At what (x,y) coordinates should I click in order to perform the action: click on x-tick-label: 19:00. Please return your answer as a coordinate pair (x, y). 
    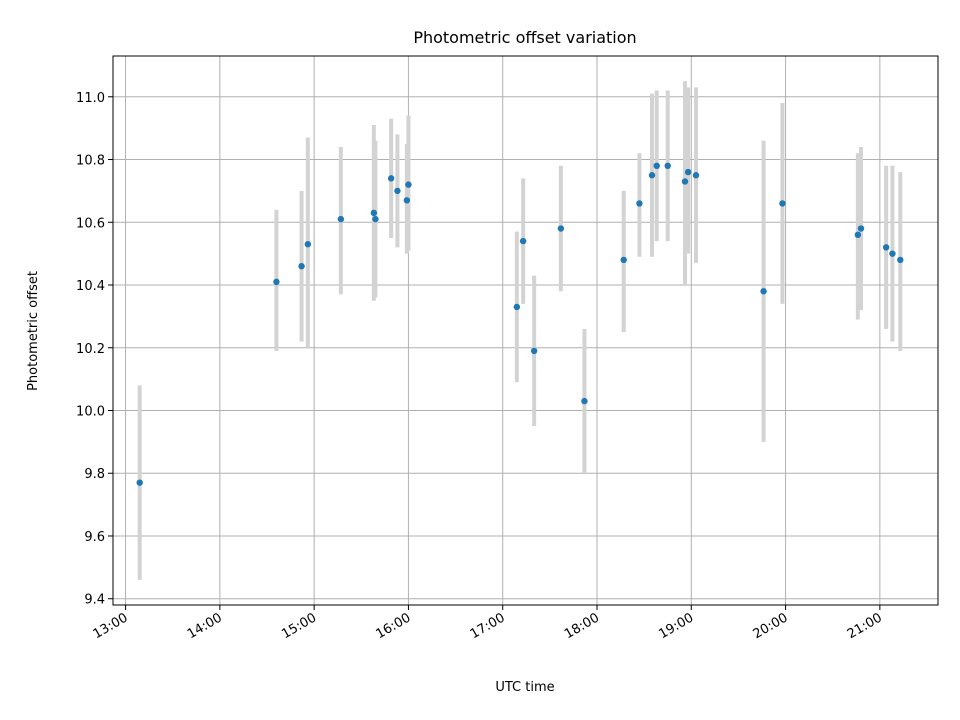
    Looking at the image, I should click on (676, 626).